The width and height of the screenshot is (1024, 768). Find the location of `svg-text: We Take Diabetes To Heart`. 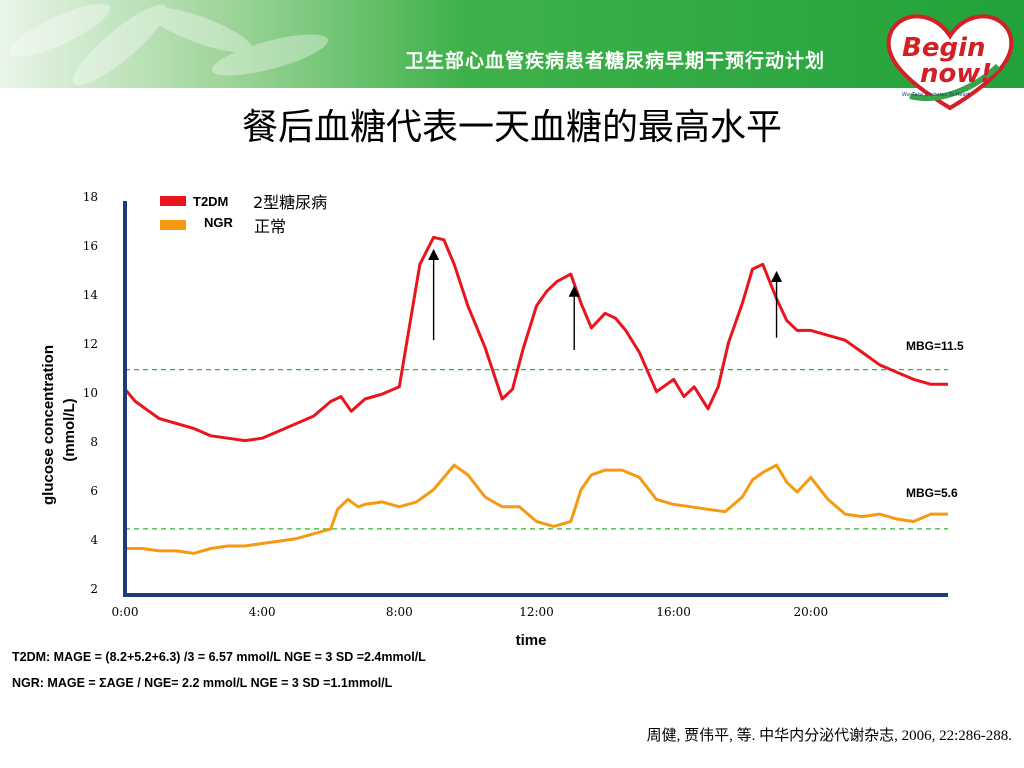

svg-text: We Take Diabetes To Heart is located at coordinates (936, 95).